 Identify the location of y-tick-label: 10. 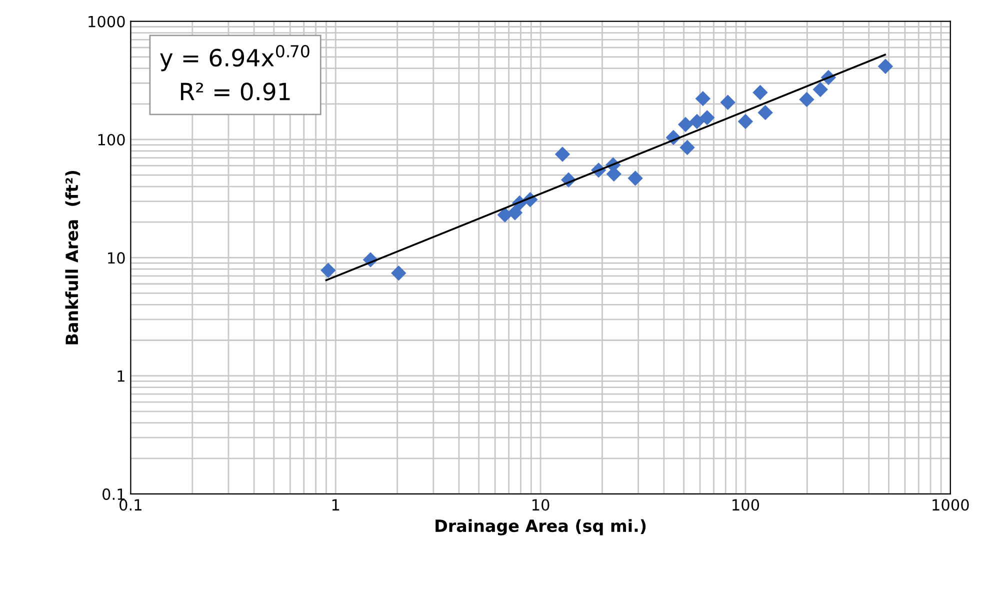
(116, 258).